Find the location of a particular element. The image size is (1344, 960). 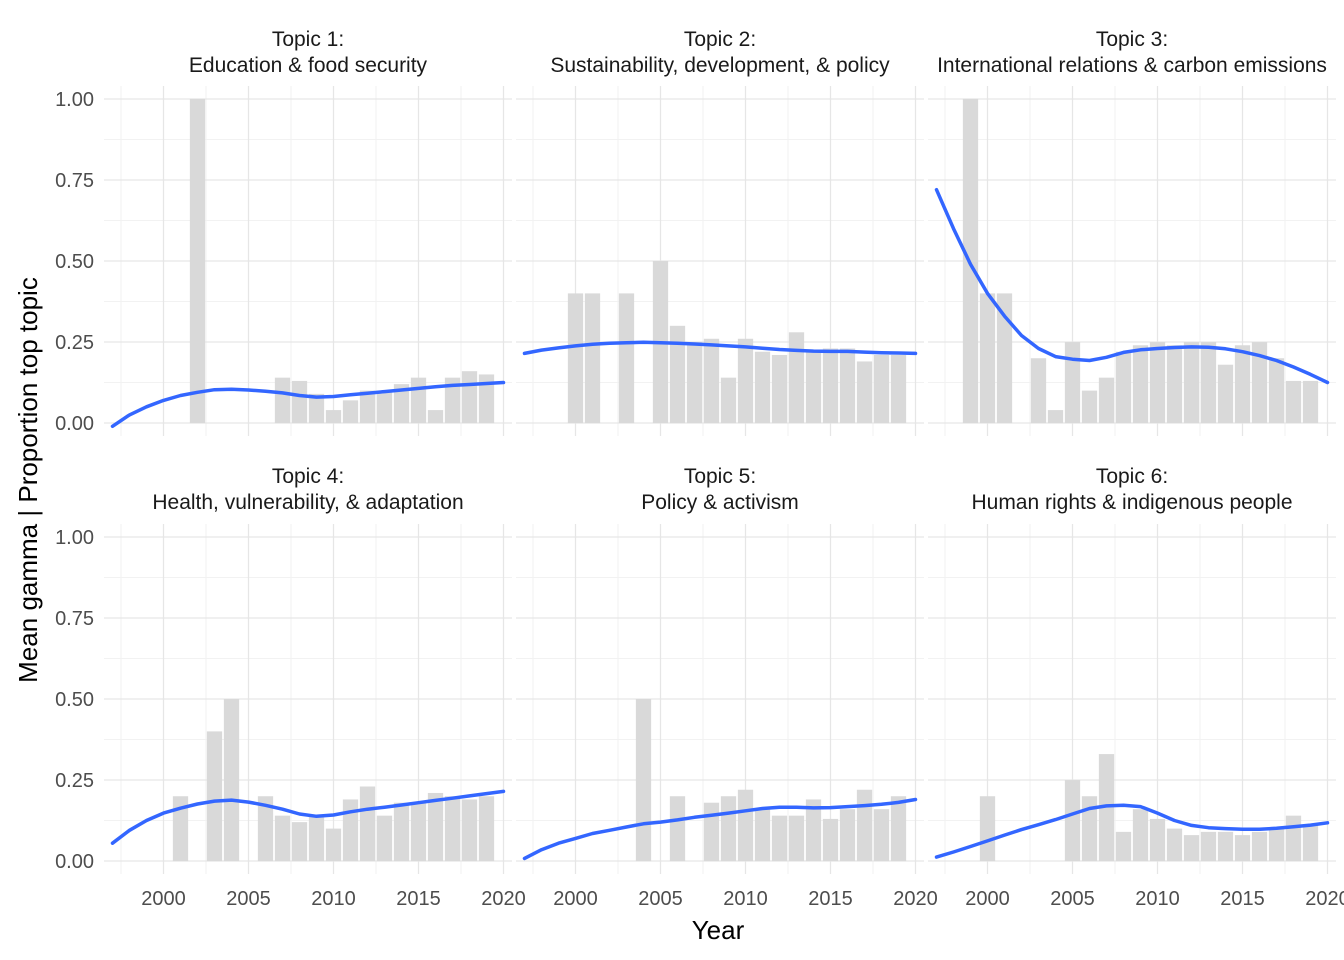

x-axis-title: Year is located at coordinates (718, 930).